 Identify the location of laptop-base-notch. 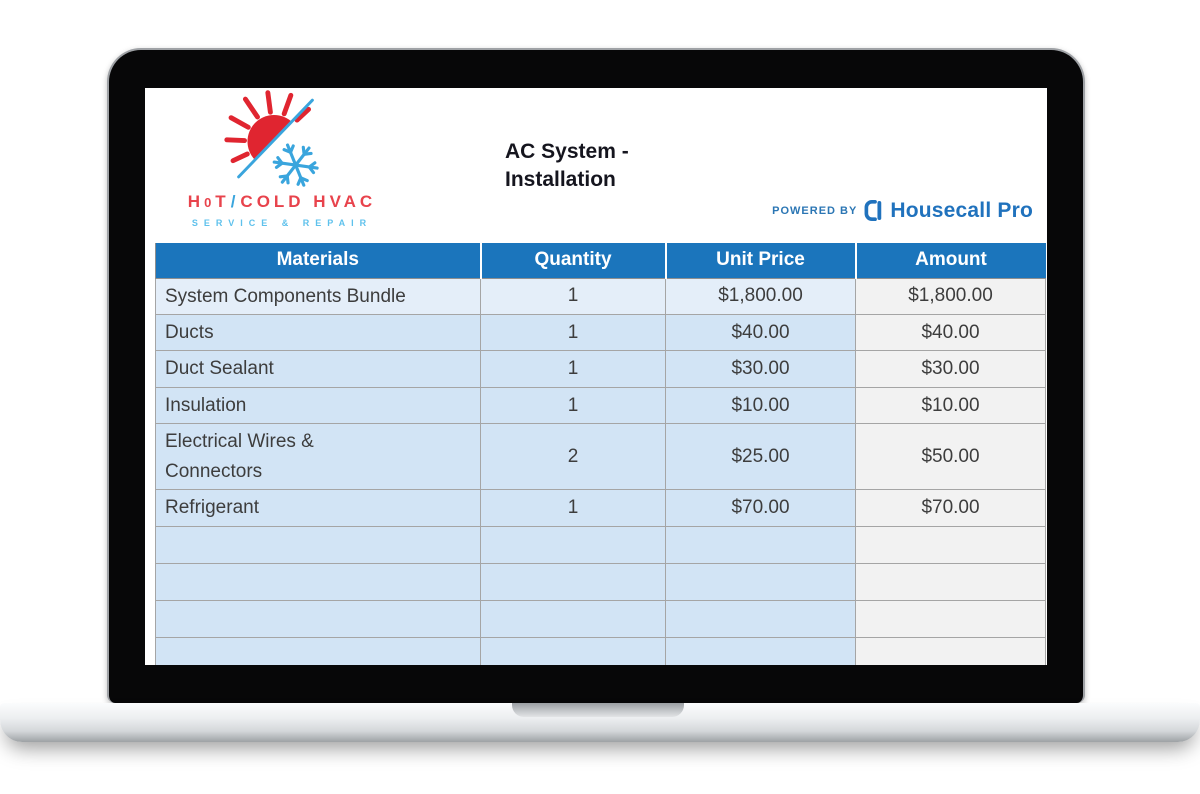
(598, 710).